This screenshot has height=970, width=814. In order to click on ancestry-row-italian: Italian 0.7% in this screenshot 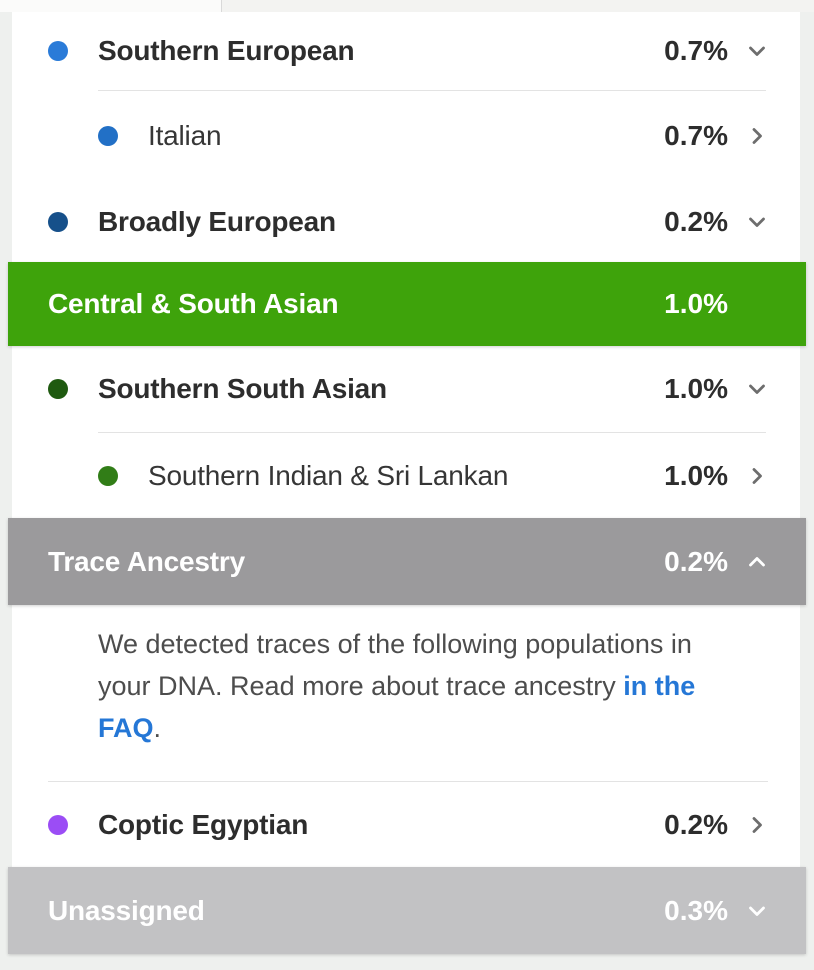, I will do `click(406, 136)`.